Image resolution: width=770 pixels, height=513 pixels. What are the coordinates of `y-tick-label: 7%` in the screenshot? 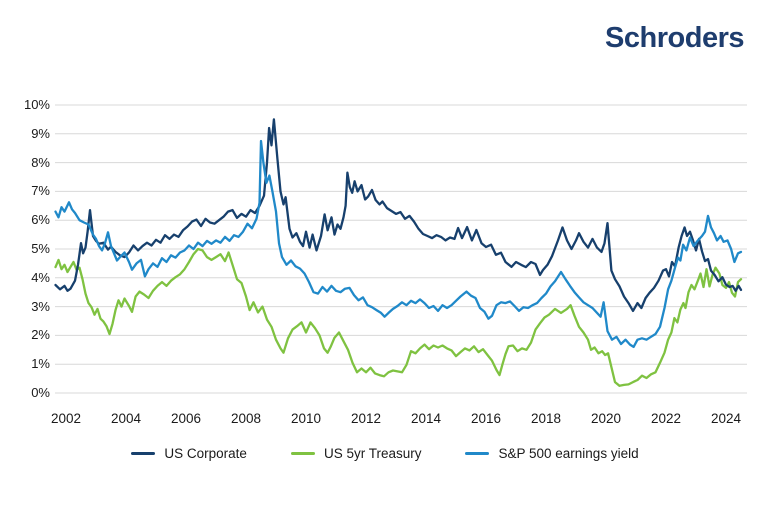 It's located at (40, 191).